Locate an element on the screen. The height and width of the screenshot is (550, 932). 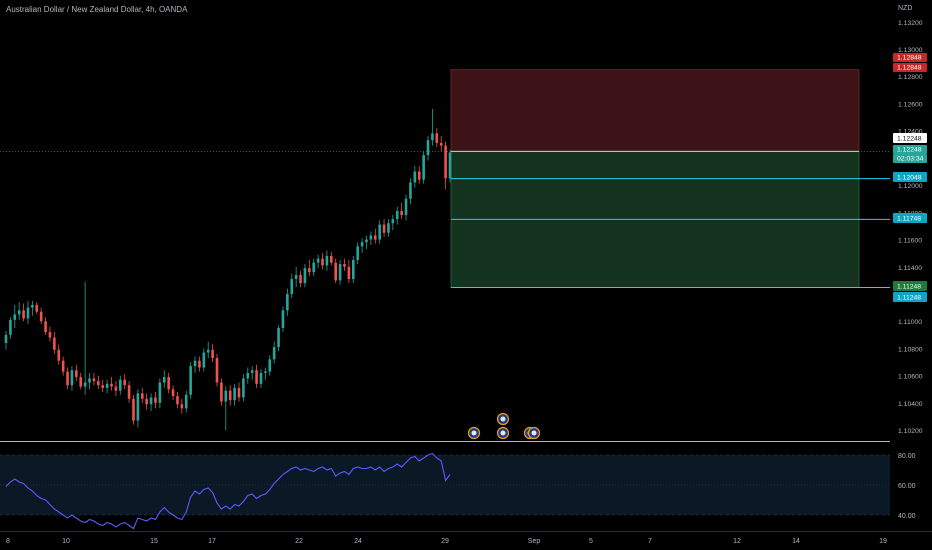
stop-price-tag-alt-bg is located at coordinates (910, 67).